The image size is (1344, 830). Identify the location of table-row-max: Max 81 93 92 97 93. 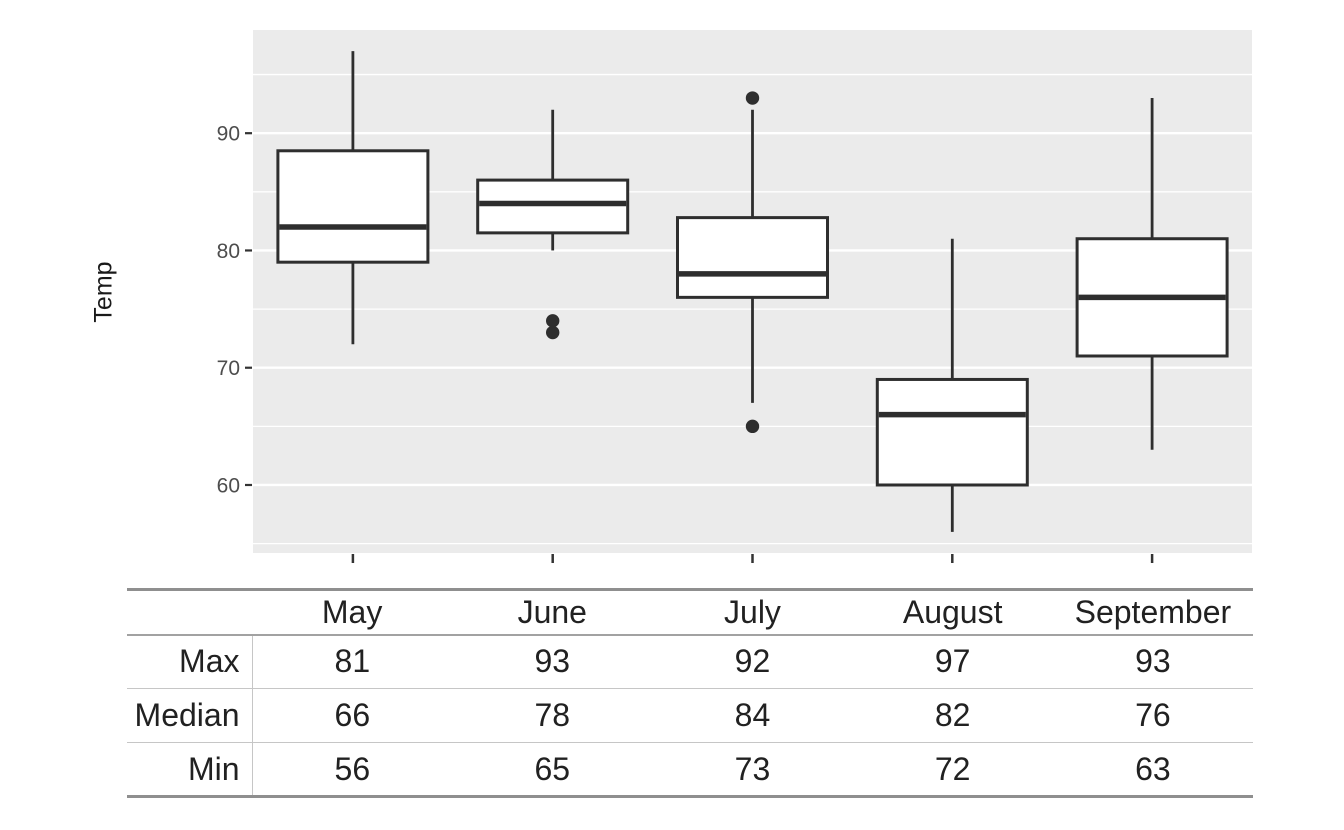
(690, 661).